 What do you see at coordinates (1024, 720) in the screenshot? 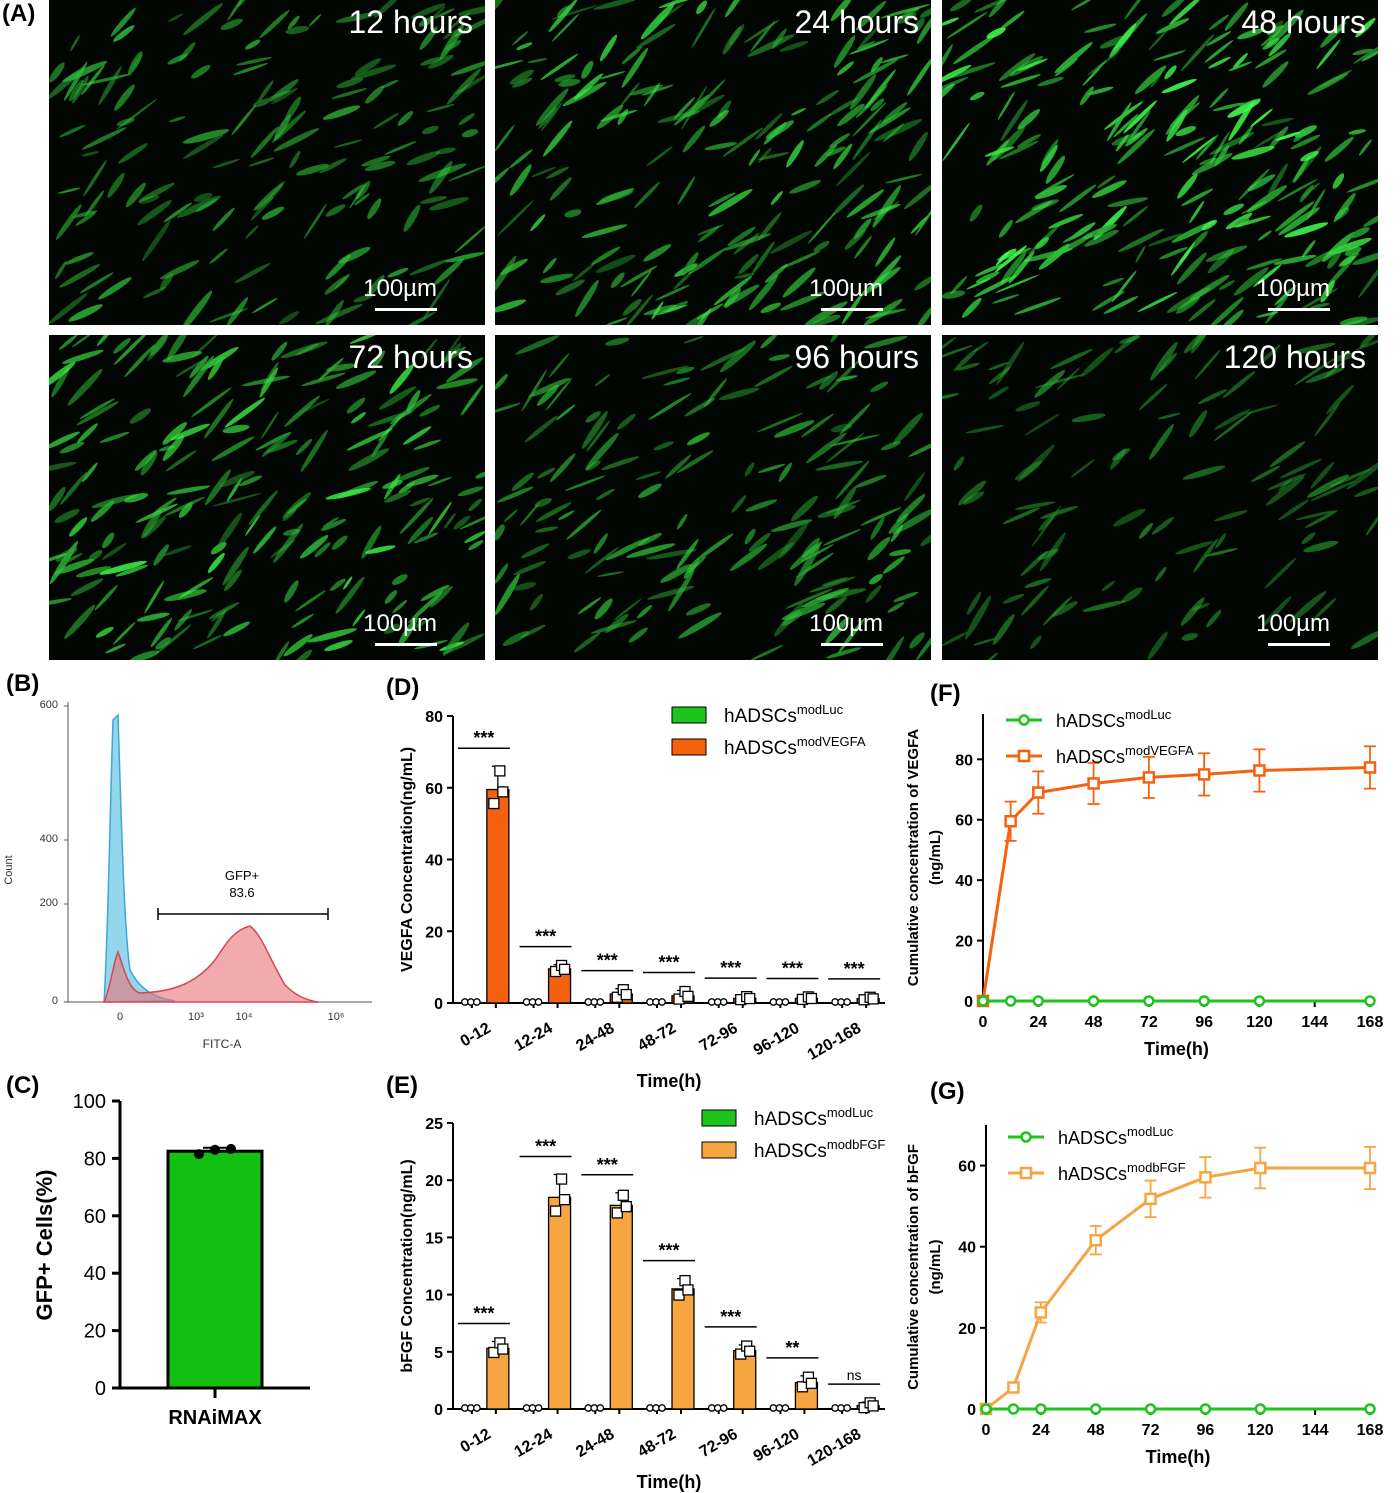
I see `legend-marker` at bounding box center [1024, 720].